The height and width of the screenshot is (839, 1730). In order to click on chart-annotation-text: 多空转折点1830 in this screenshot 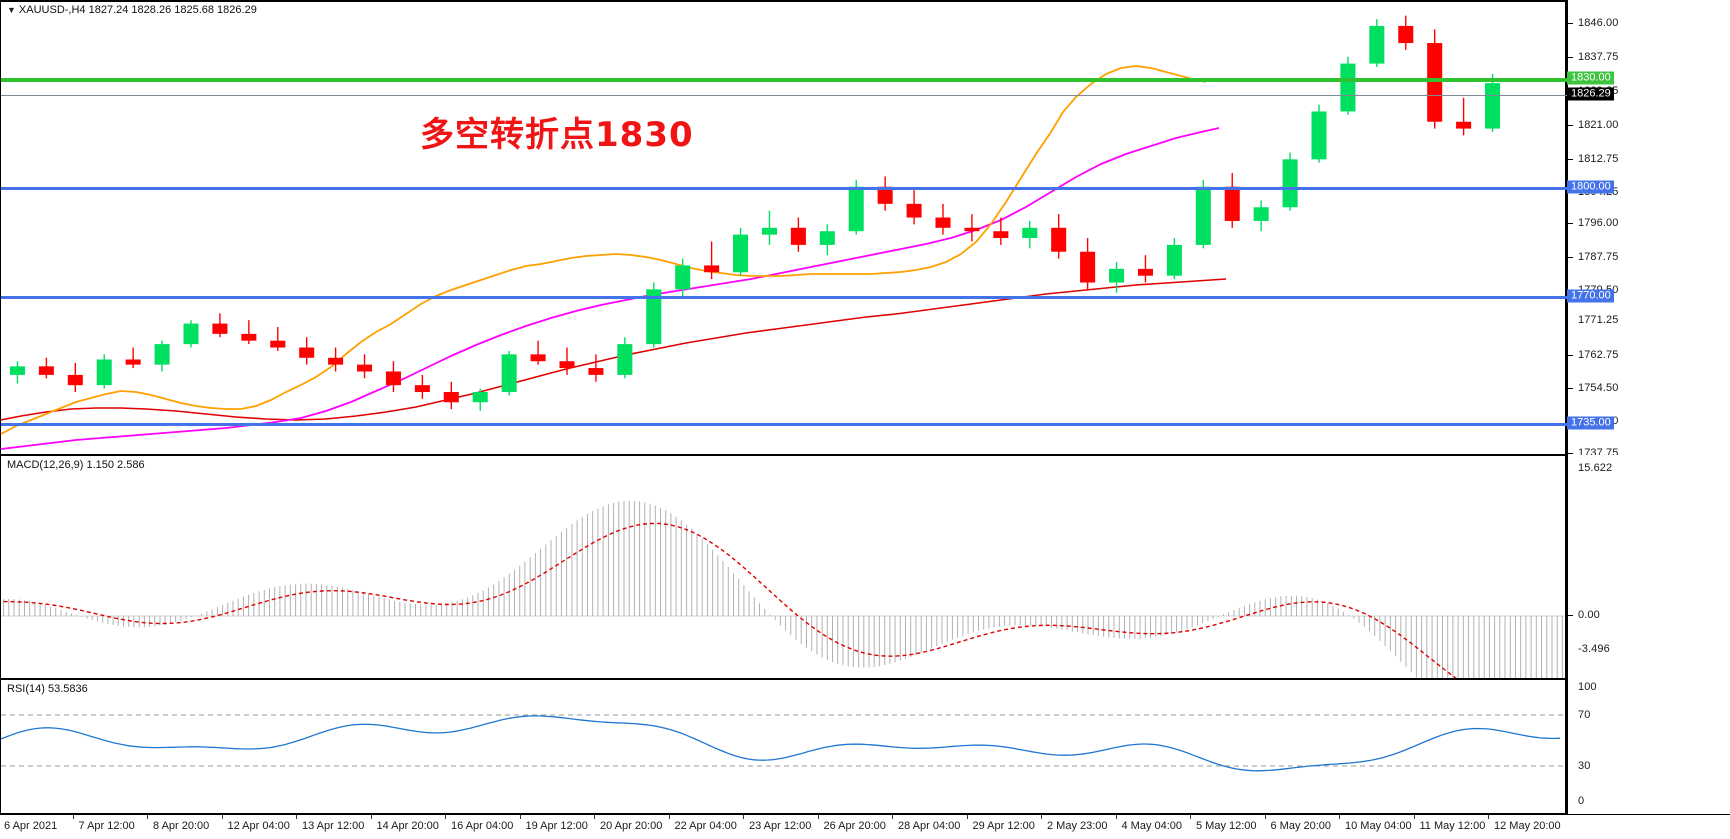, I will do `click(557, 135)`.